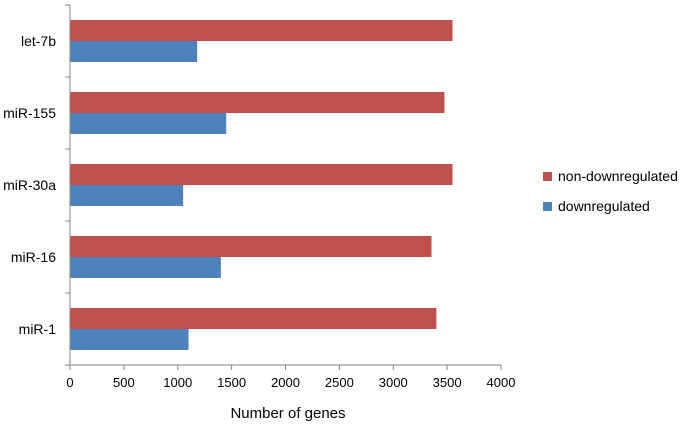 The image size is (692, 430). Describe the element at coordinates (29, 185) in the screenshot. I see `category-label: miR-30a` at that location.